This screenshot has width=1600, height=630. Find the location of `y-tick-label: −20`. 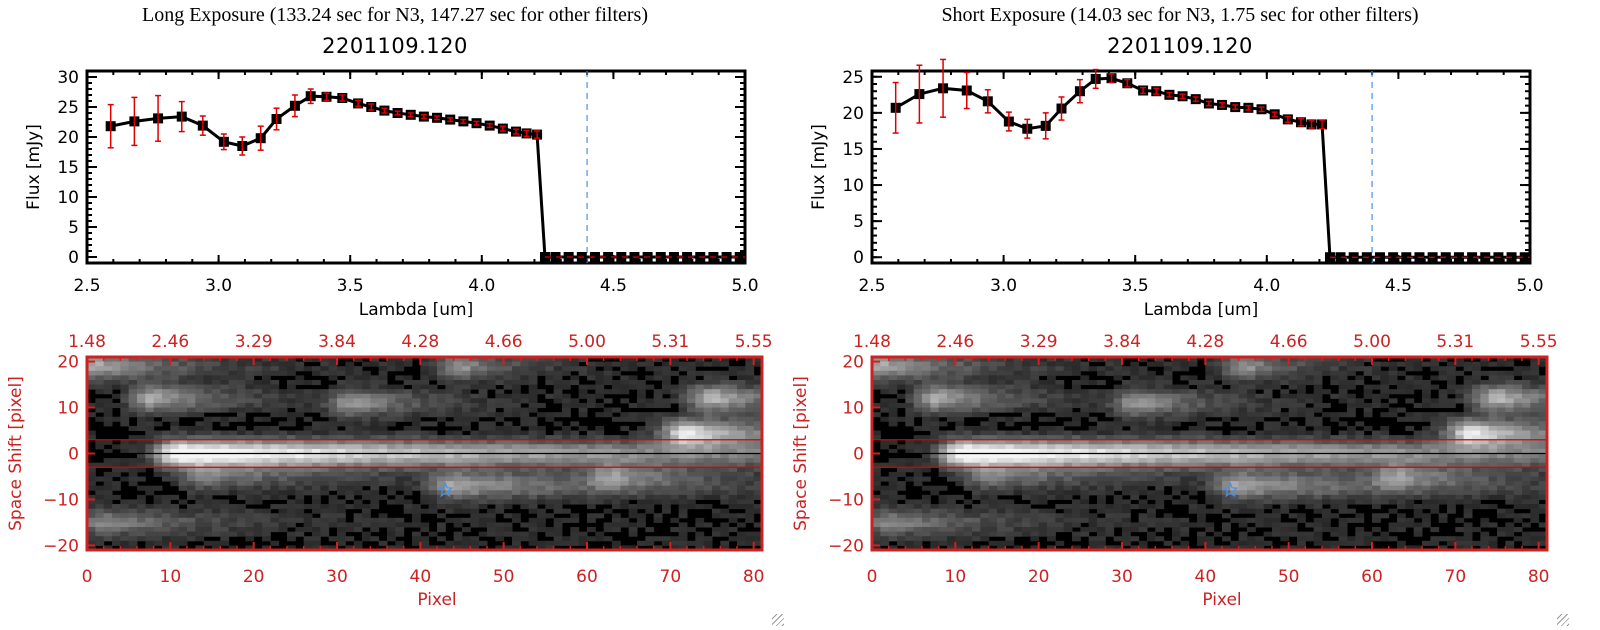

y-tick-label: −20 is located at coordinates (61, 546).